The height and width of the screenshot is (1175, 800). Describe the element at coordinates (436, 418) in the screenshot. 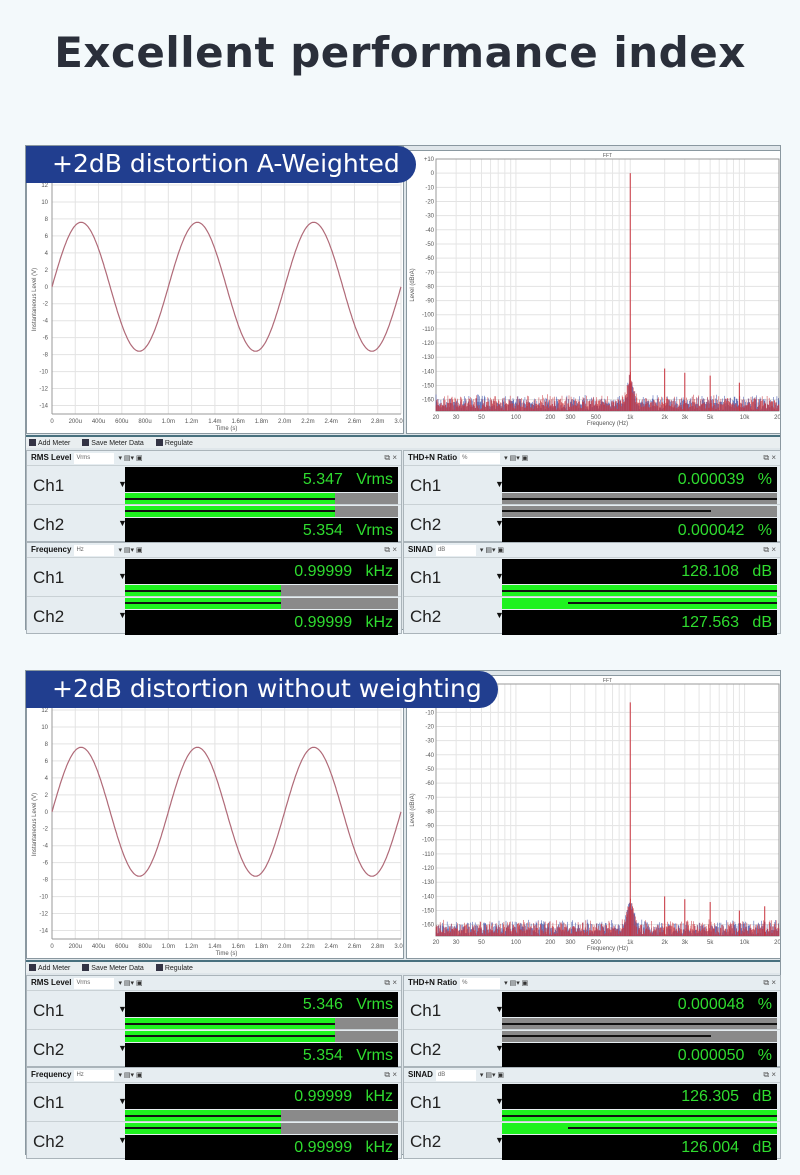

I see `x-tick-label: 20` at that location.